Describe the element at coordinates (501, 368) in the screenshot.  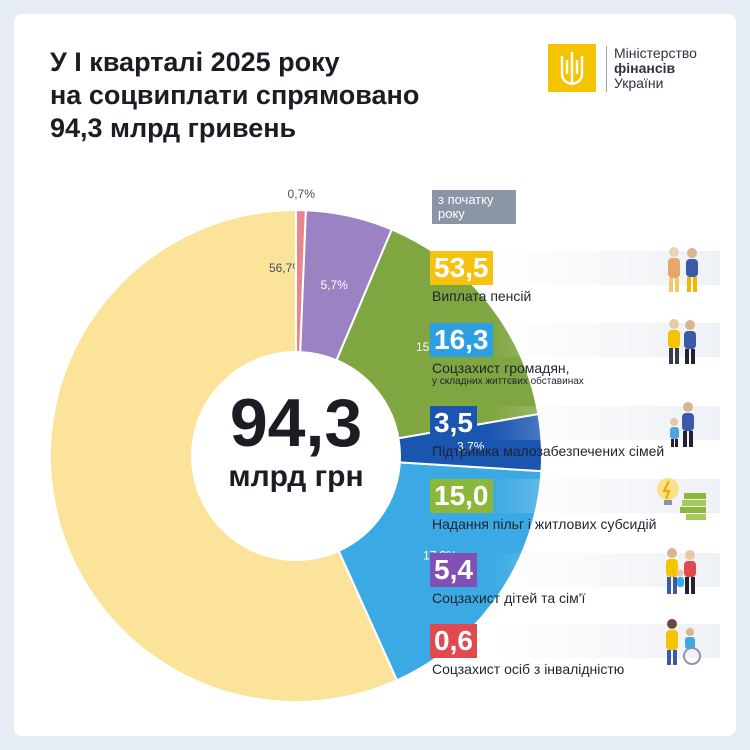
I see `legend-label: Соцзахист громадян,` at that location.